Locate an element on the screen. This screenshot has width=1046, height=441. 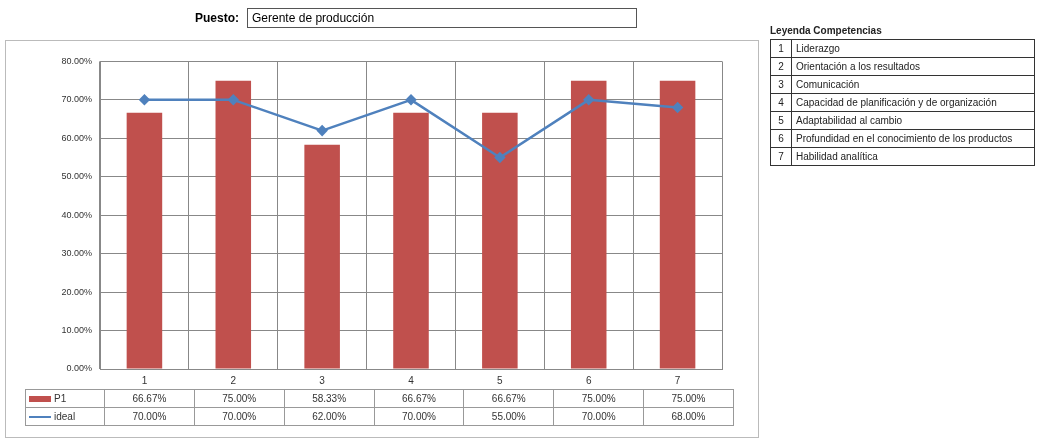
text: 6 Profundidad en el conocimiento de los productos is located at coordinates (895, 138).